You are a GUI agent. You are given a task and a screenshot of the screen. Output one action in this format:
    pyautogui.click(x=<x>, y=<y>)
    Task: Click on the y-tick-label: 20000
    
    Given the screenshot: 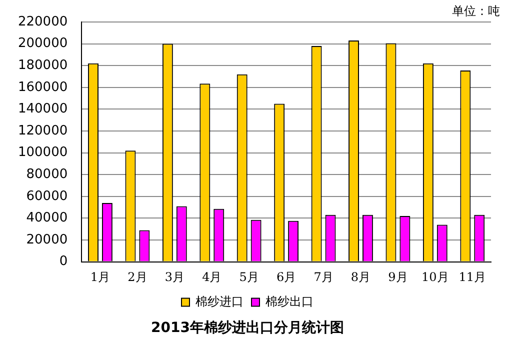 What is the action you would take?
    pyautogui.click(x=47, y=240)
    